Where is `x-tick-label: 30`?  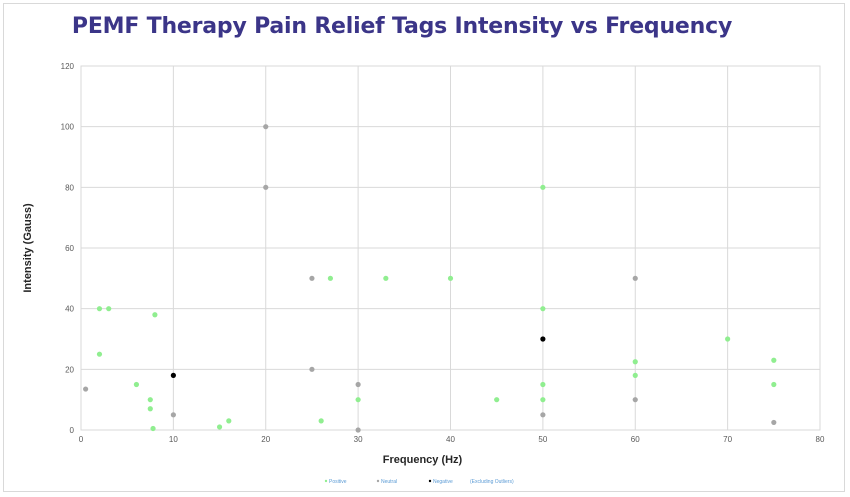
x-tick-label: 30 is located at coordinates (358, 439).